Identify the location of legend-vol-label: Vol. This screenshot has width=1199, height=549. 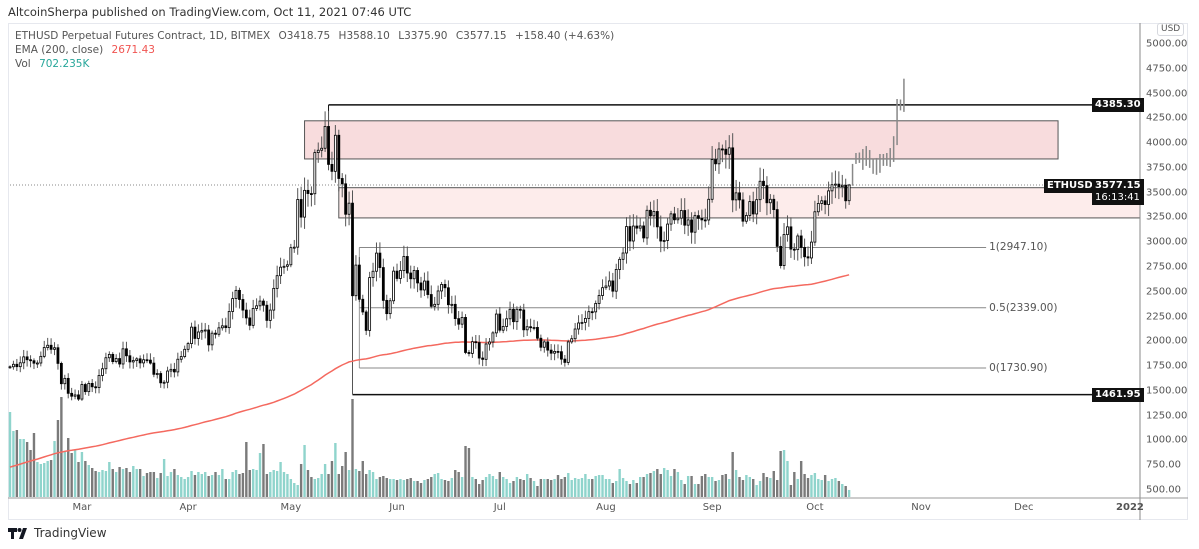
(23, 64).